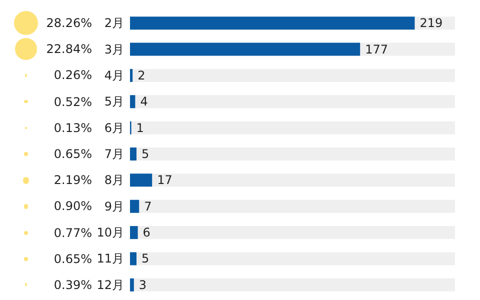  Describe the element at coordinates (110, 285) in the screenshot. I see `y-tick-label: 12月` at that location.